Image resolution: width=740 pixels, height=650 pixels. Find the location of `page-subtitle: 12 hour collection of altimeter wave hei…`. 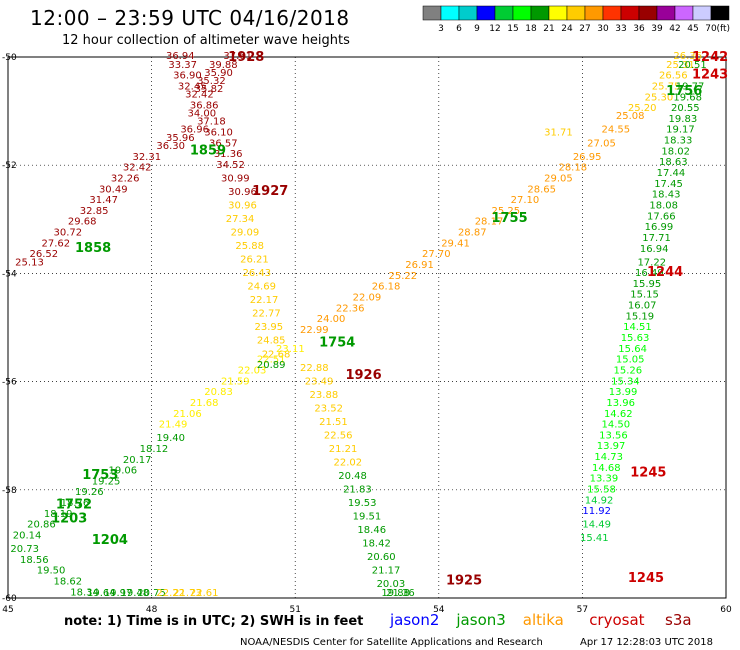

page-subtitle: 12 hour collection of altimeter wave hei… is located at coordinates (206, 40).